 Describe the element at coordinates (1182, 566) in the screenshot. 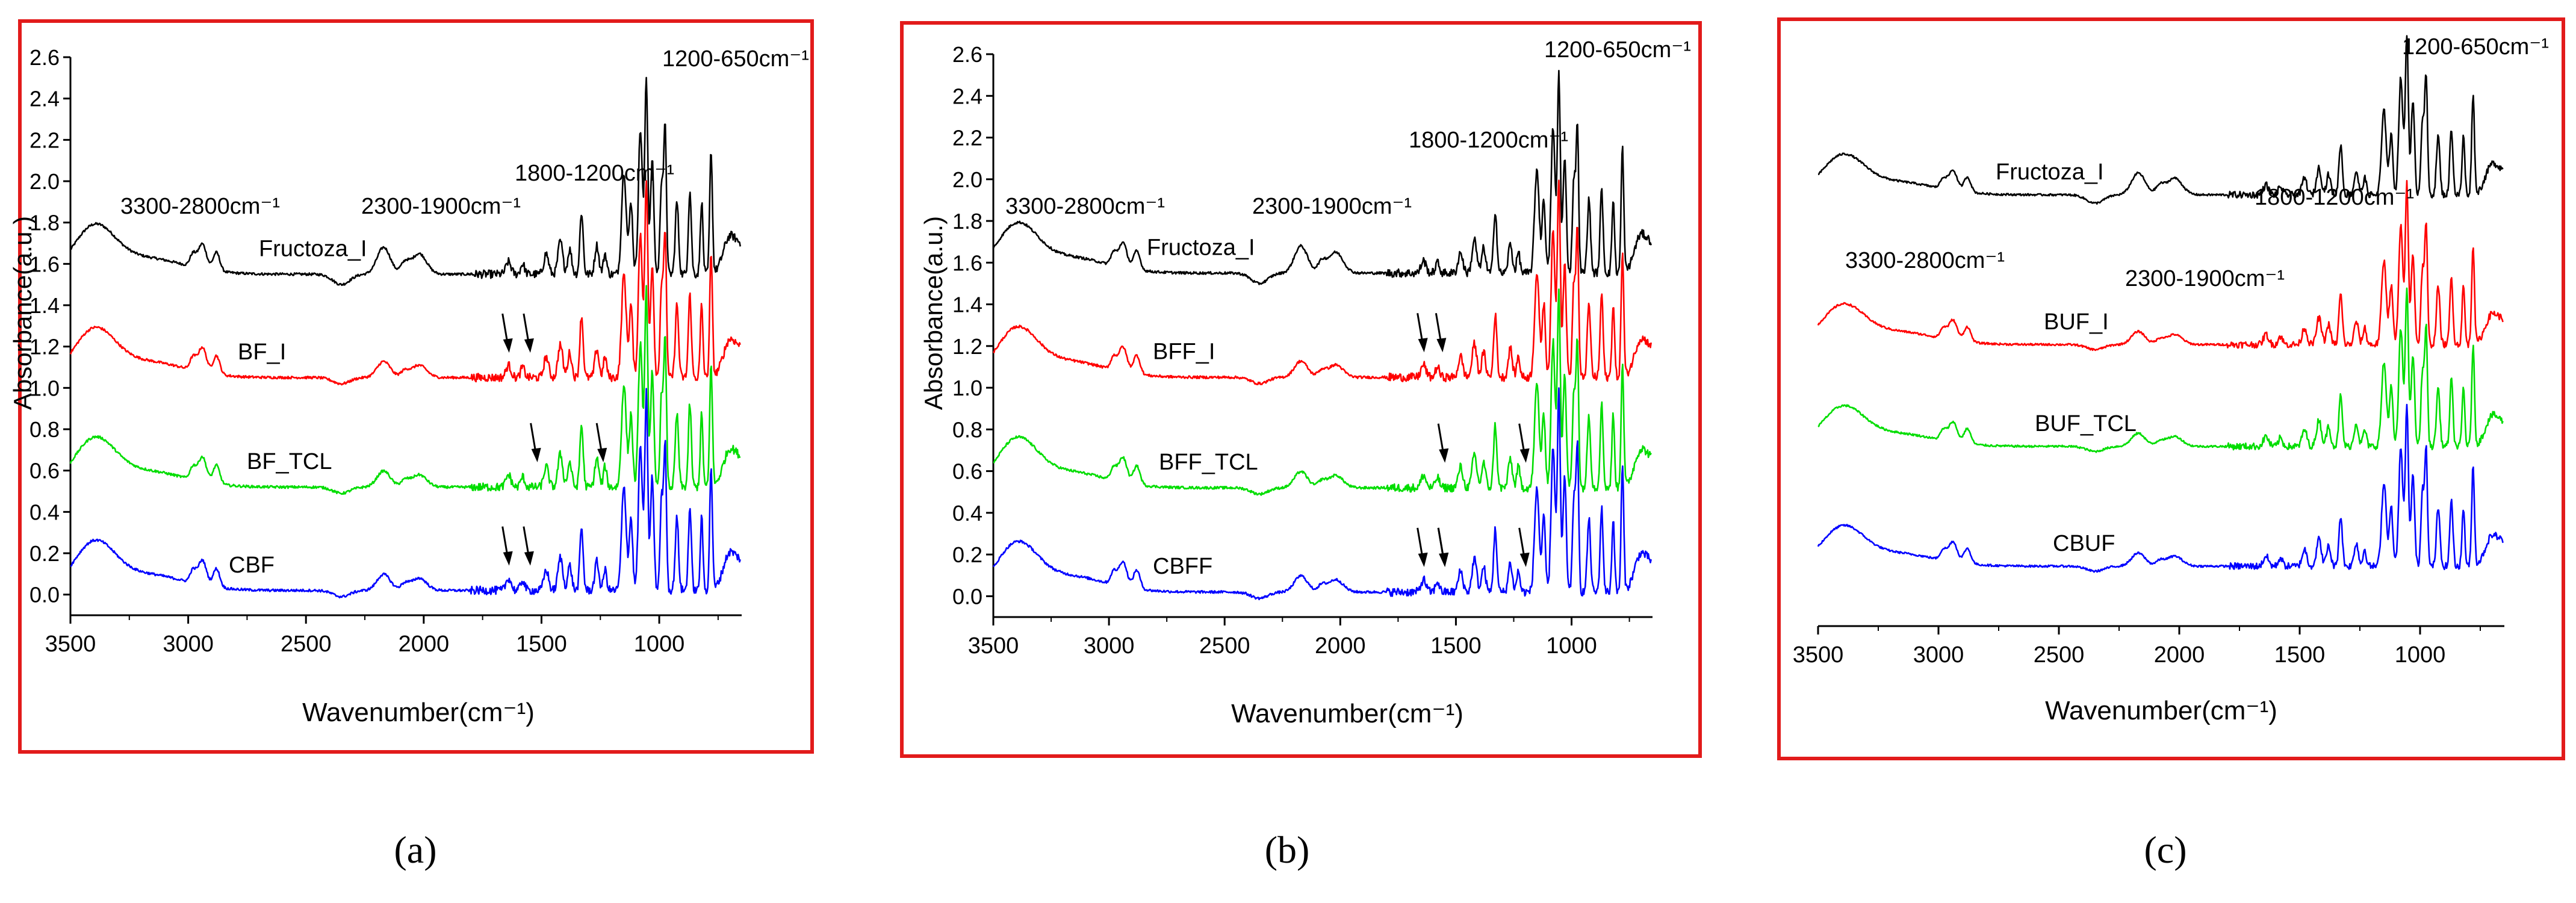

I see `series-label: CBFF` at that location.